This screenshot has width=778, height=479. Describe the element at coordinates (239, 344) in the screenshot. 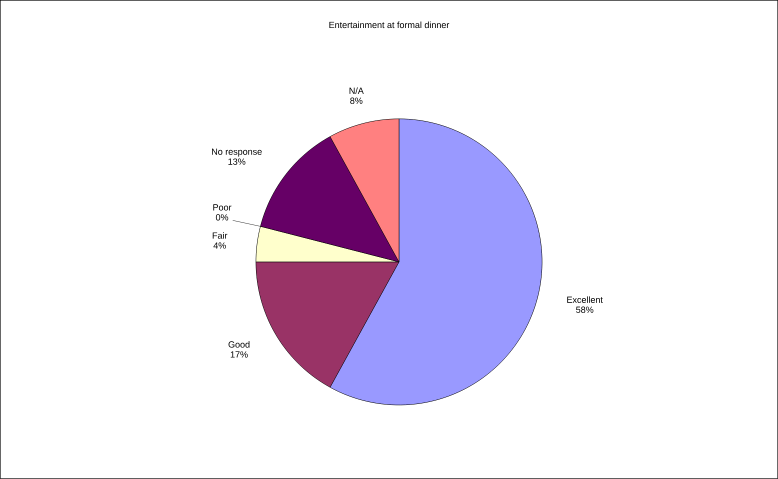

I see `slice-label: Good` at that location.